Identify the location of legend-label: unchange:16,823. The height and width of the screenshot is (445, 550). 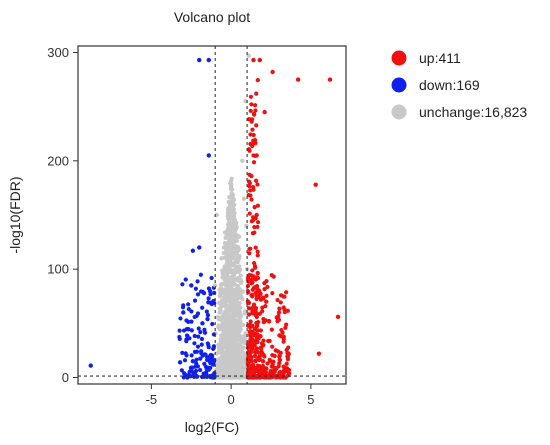
(473, 112).